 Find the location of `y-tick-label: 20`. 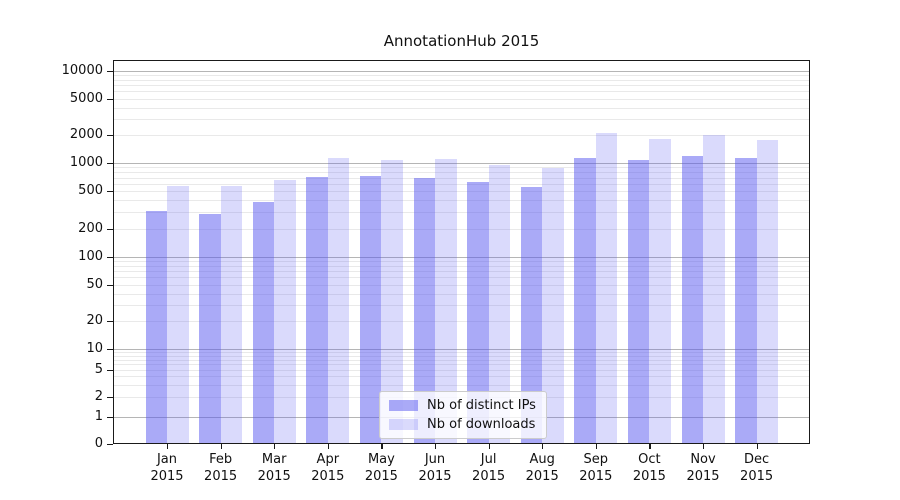

y-tick-label: 20 is located at coordinates (94, 321).